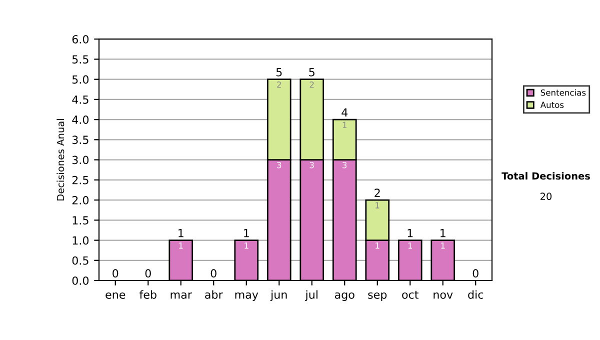  What do you see at coordinates (345, 112) in the screenshot?
I see `total-label: 4` at bounding box center [345, 112].